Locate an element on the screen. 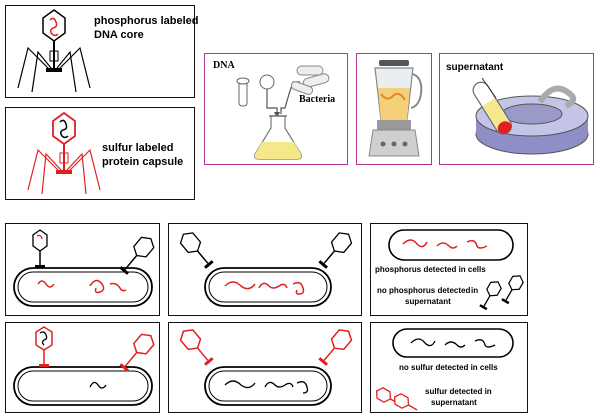 The height and width of the screenshot is (418, 600). bacteria-label: Bacteria is located at coordinates (317, 99).